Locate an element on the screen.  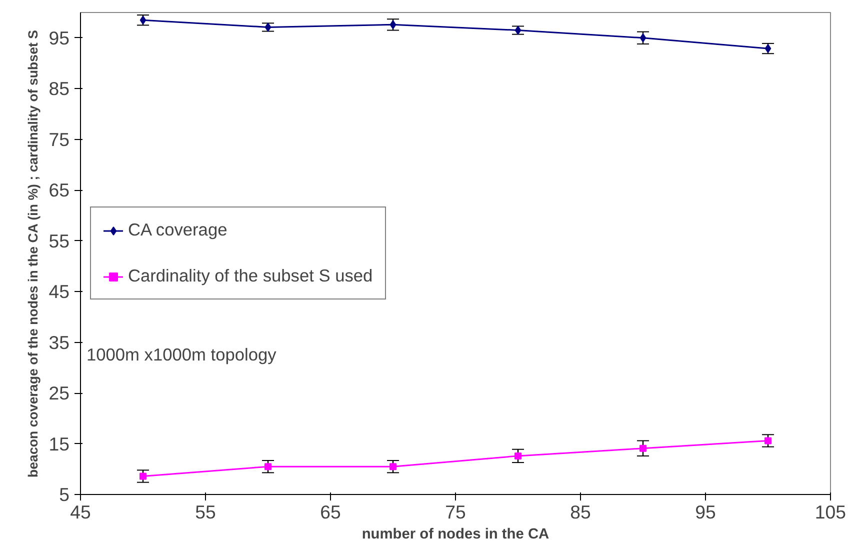
y-tick-label: 75 is located at coordinates (59, 139).